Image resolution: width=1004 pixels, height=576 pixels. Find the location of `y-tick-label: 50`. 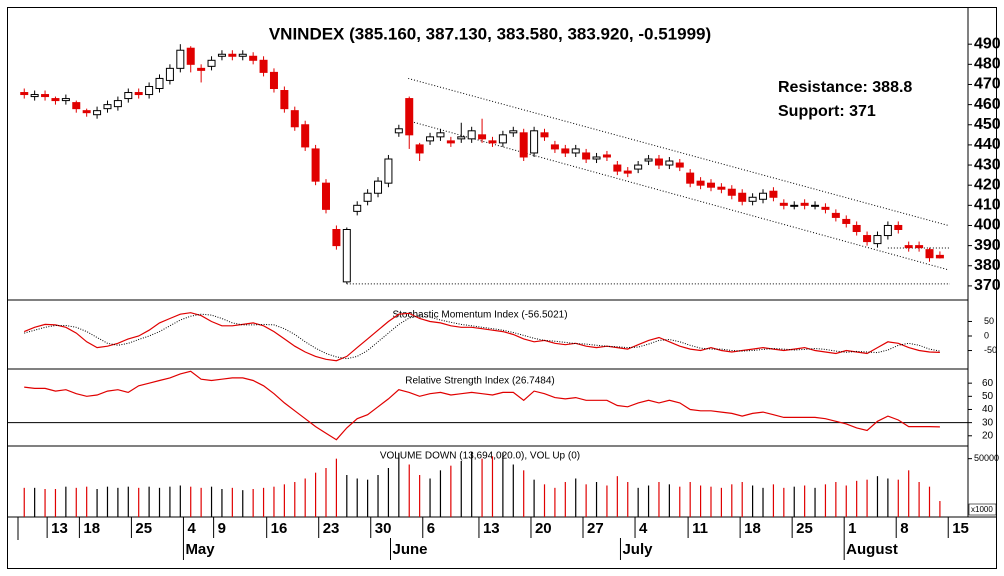

y-tick-label: 50 is located at coordinates (989, 321).